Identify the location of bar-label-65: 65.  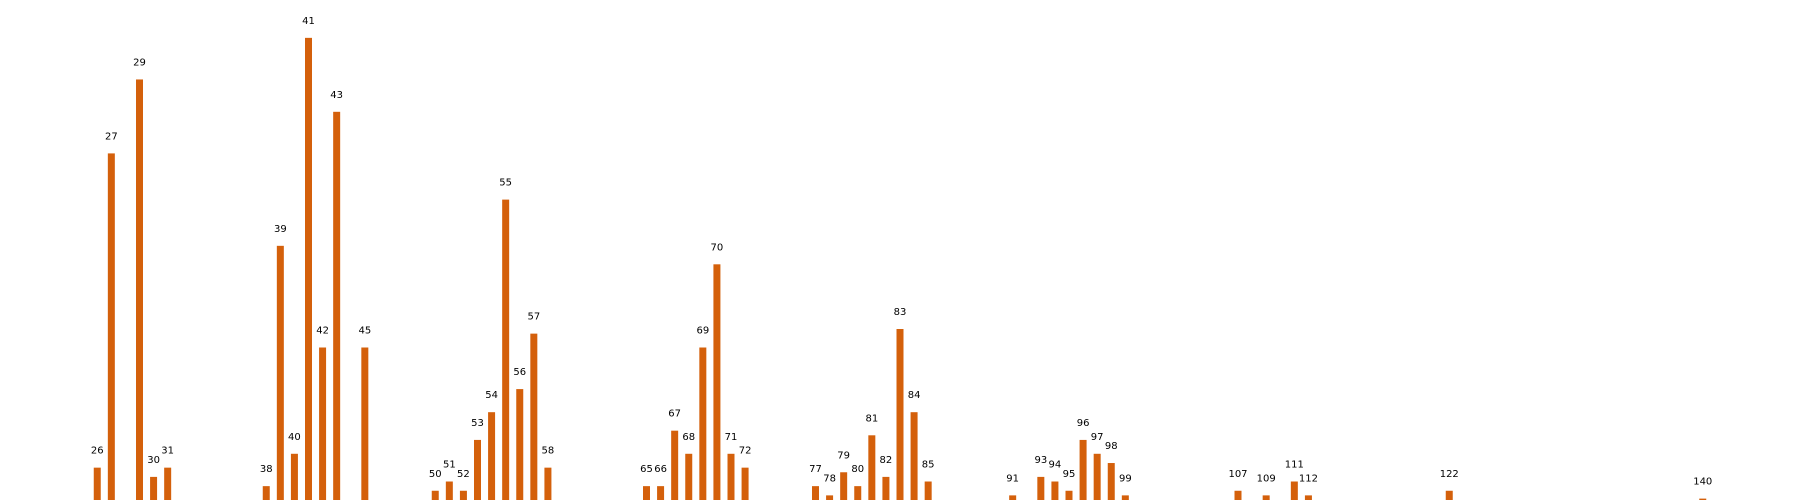
(646, 469).